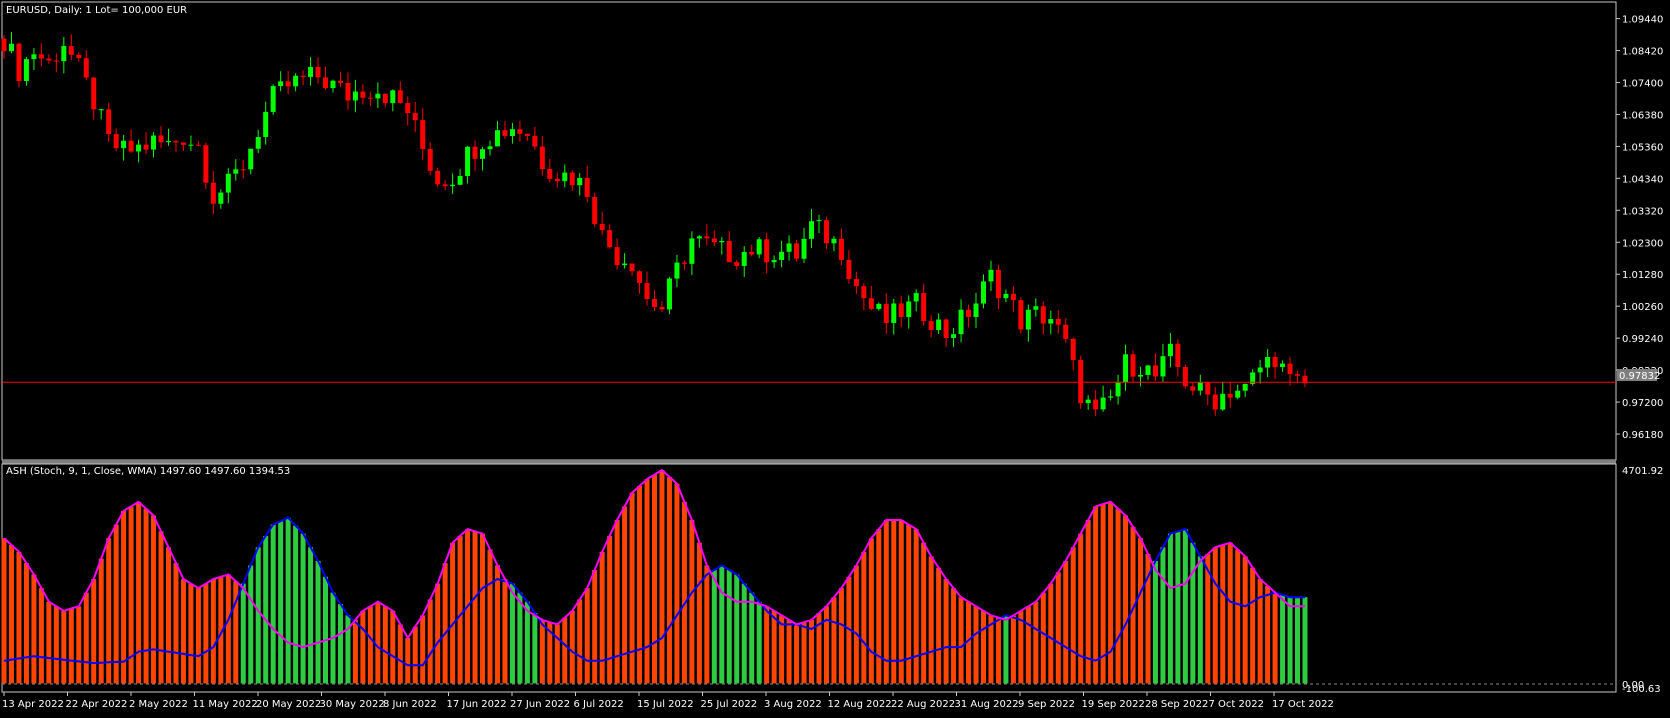 This screenshot has width=1670, height=718. Describe the element at coordinates (1642, 211) in the screenshot. I see `price-tick-label: 1.03320` at that location.